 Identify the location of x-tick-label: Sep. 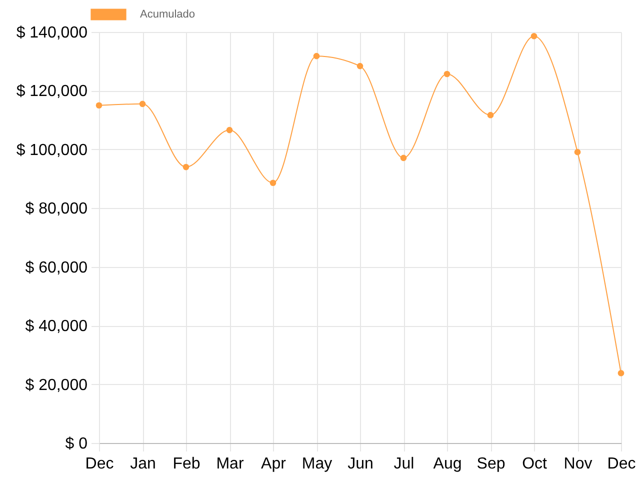
(491, 464).